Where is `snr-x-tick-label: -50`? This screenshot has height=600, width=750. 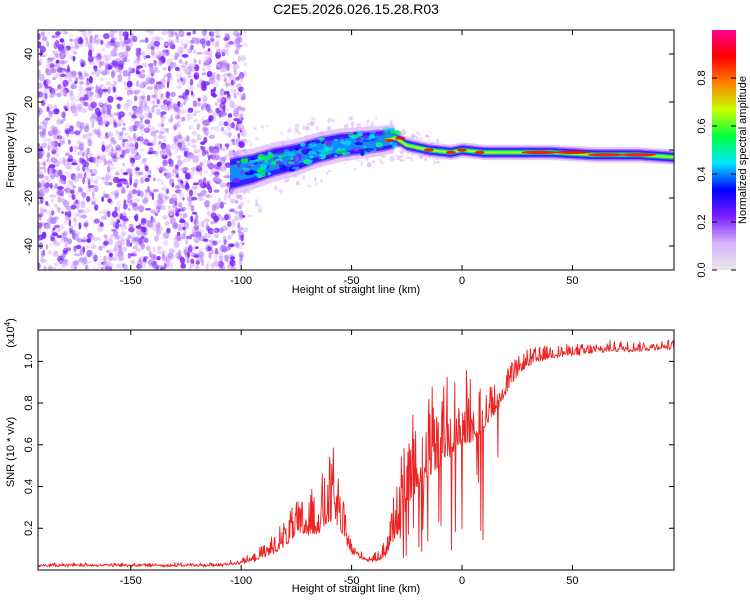
snr-x-tick-label: -50 is located at coordinates (352, 581).